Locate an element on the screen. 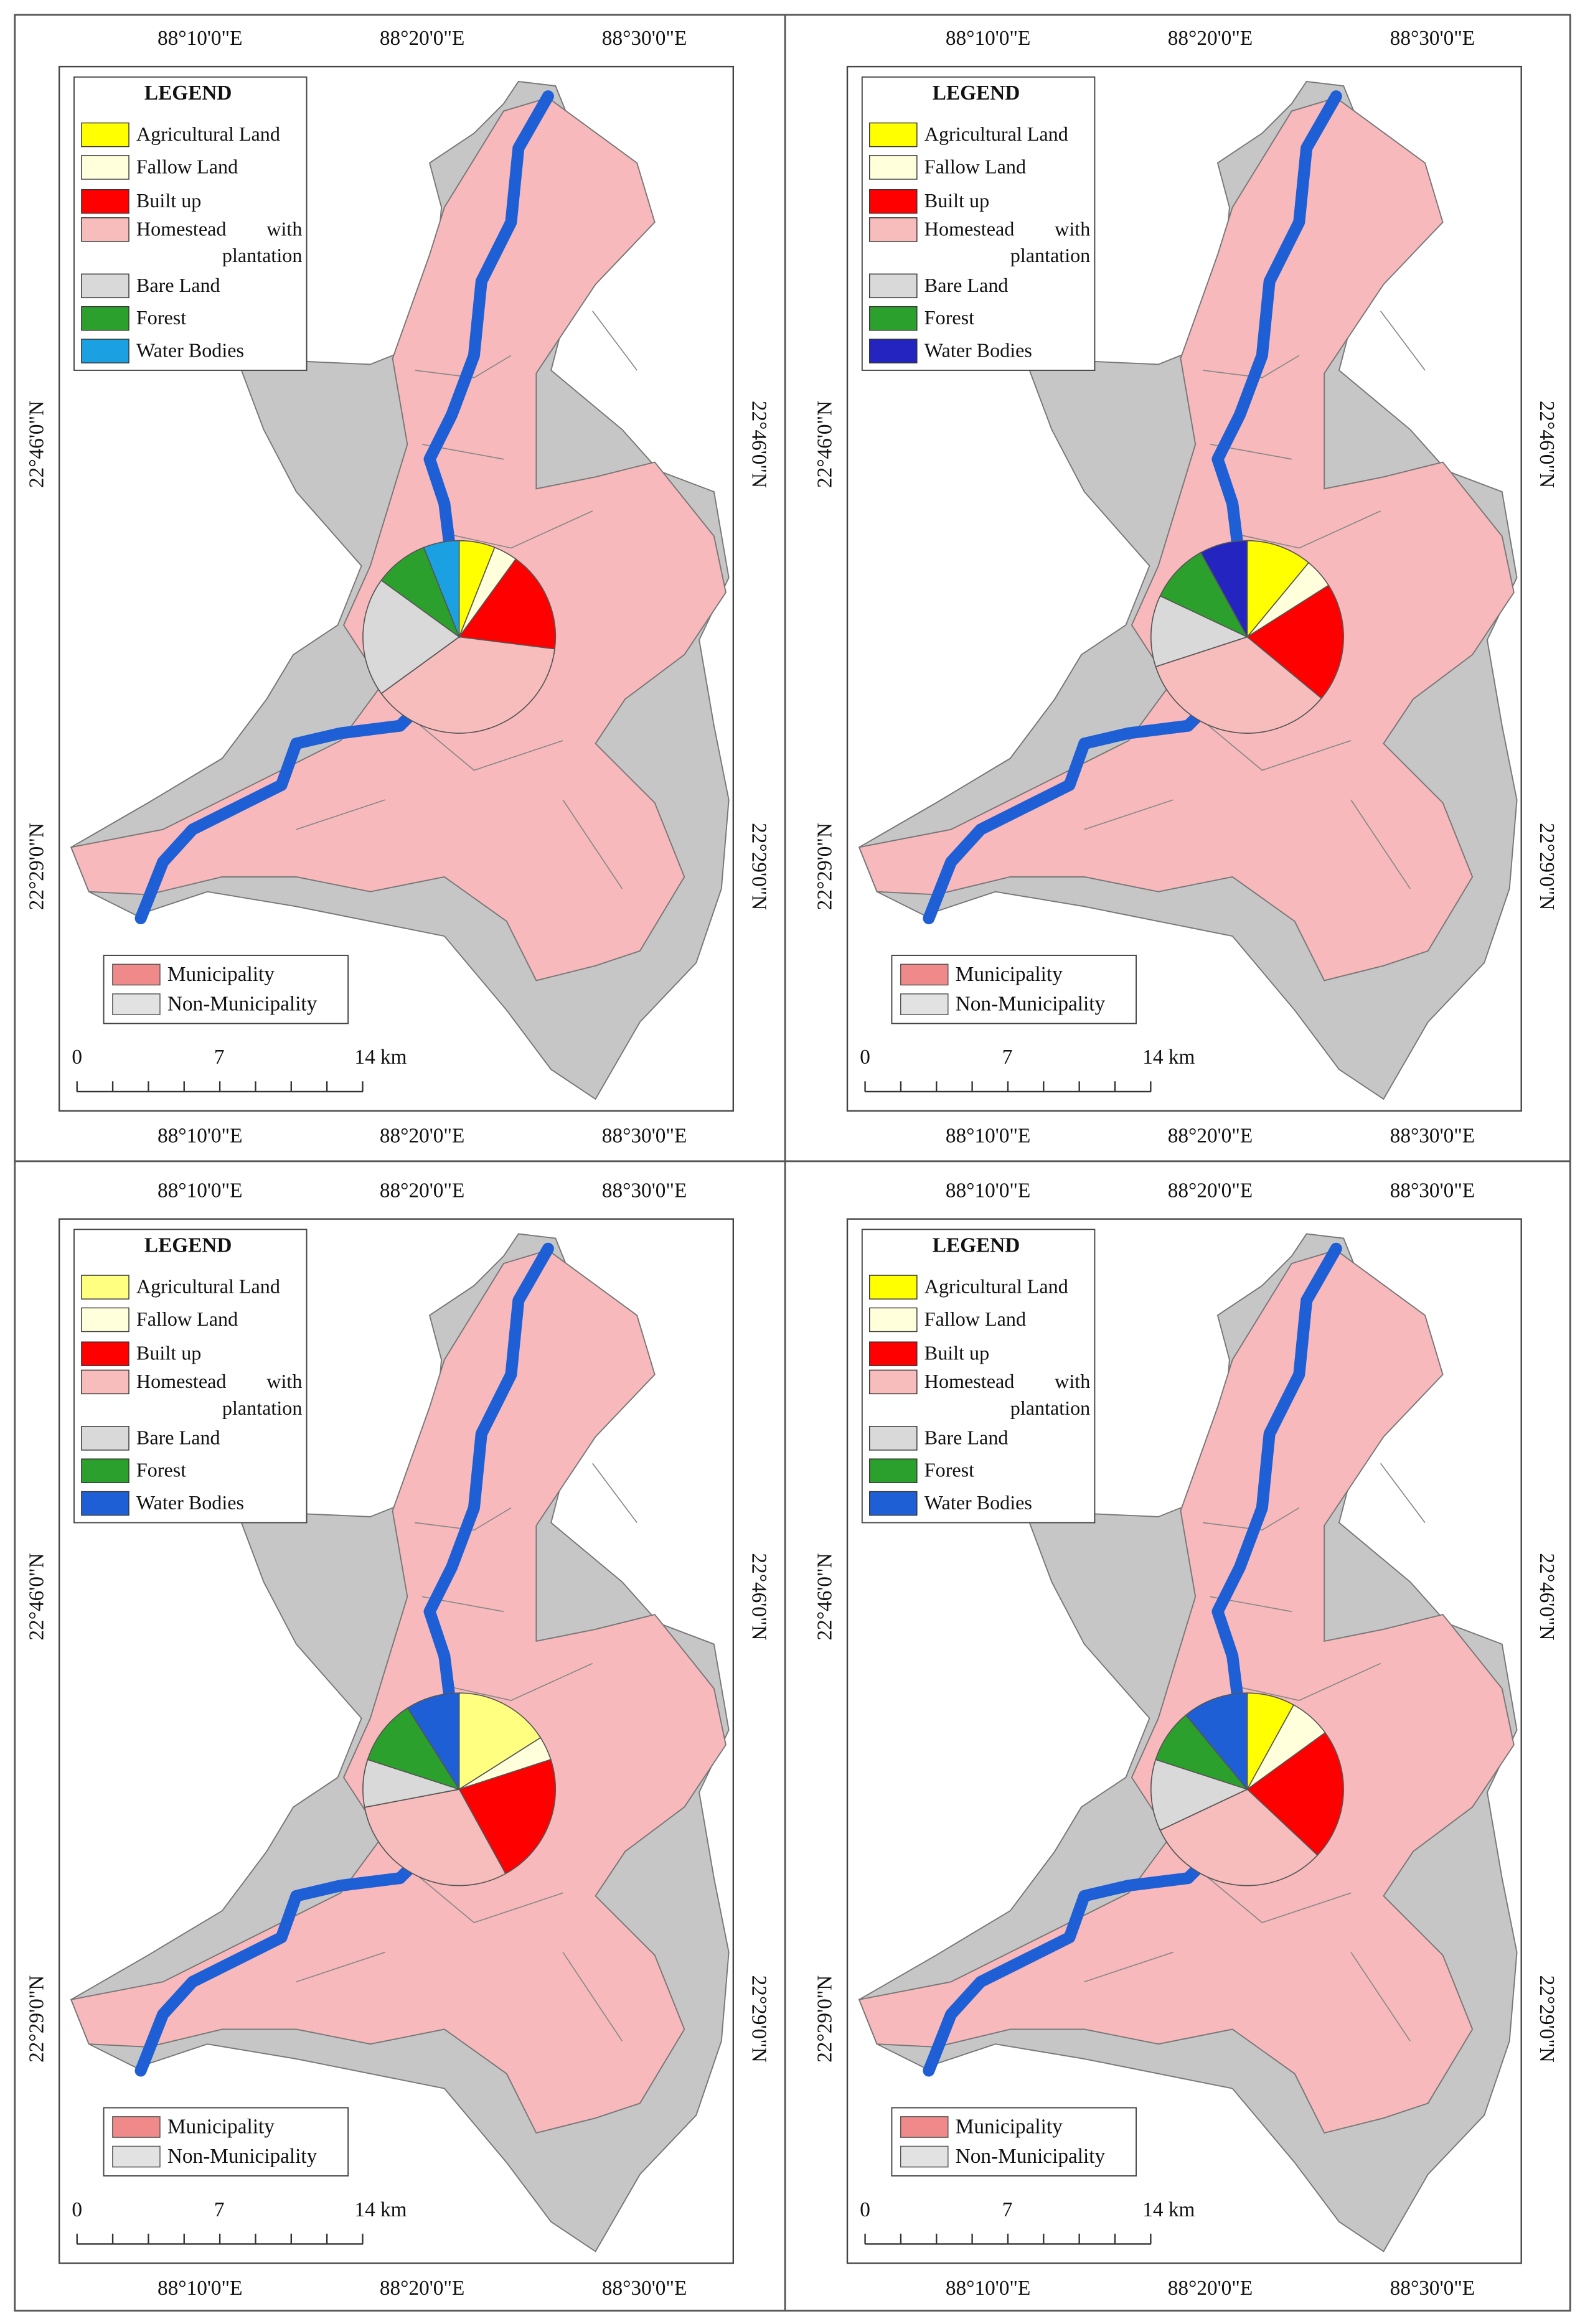 This screenshot has height=2324, width=1585. legend-label-box: Bare Land is located at coordinates (178, 1437).